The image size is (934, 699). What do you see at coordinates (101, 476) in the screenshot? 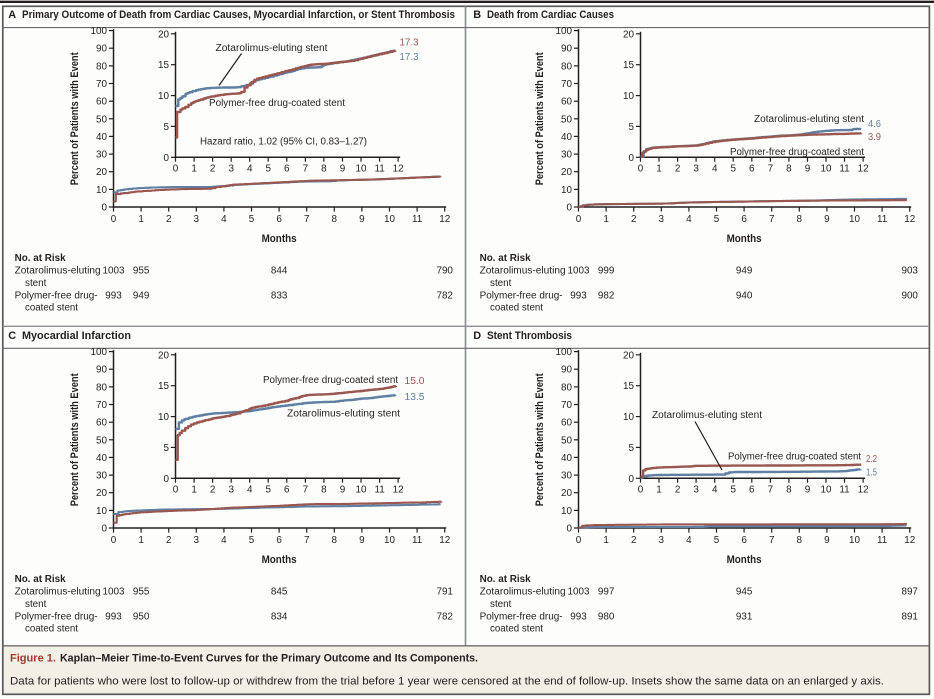
I see `svg-text: 30` at bounding box center [101, 476].